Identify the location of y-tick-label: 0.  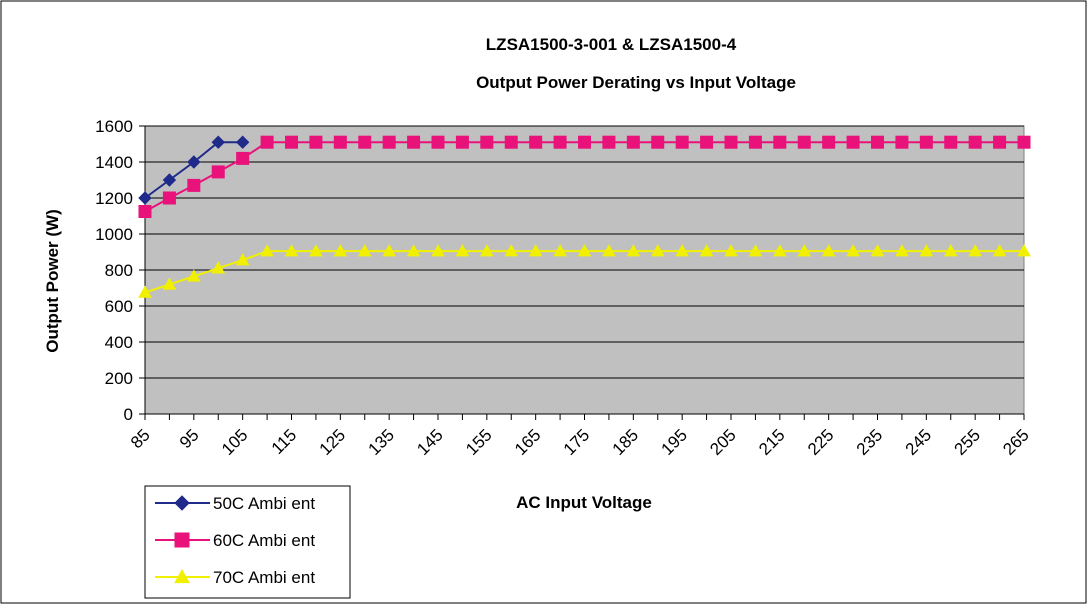
(128, 414).